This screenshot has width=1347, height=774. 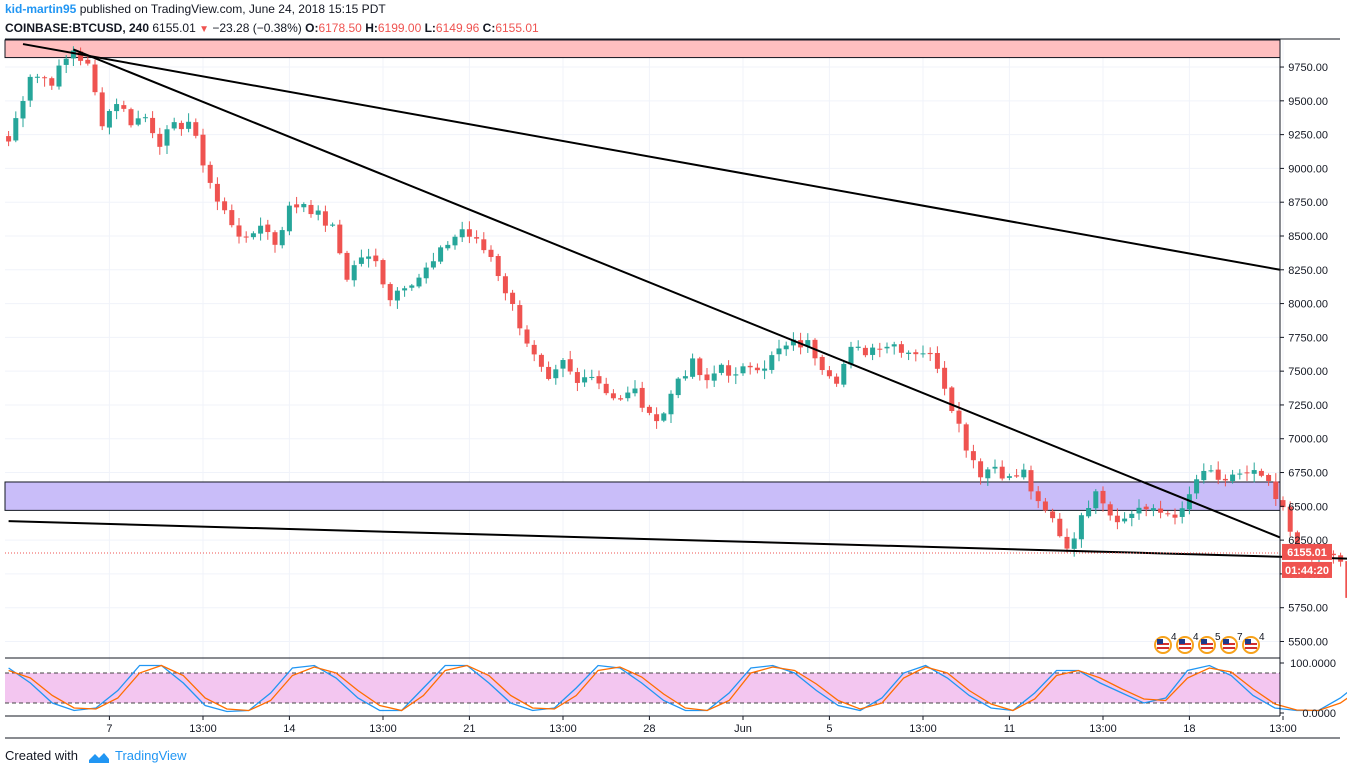 What do you see at coordinates (1308, 237) in the screenshot?
I see `y-tick-label: 8500.00` at bounding box center [1308, 237].